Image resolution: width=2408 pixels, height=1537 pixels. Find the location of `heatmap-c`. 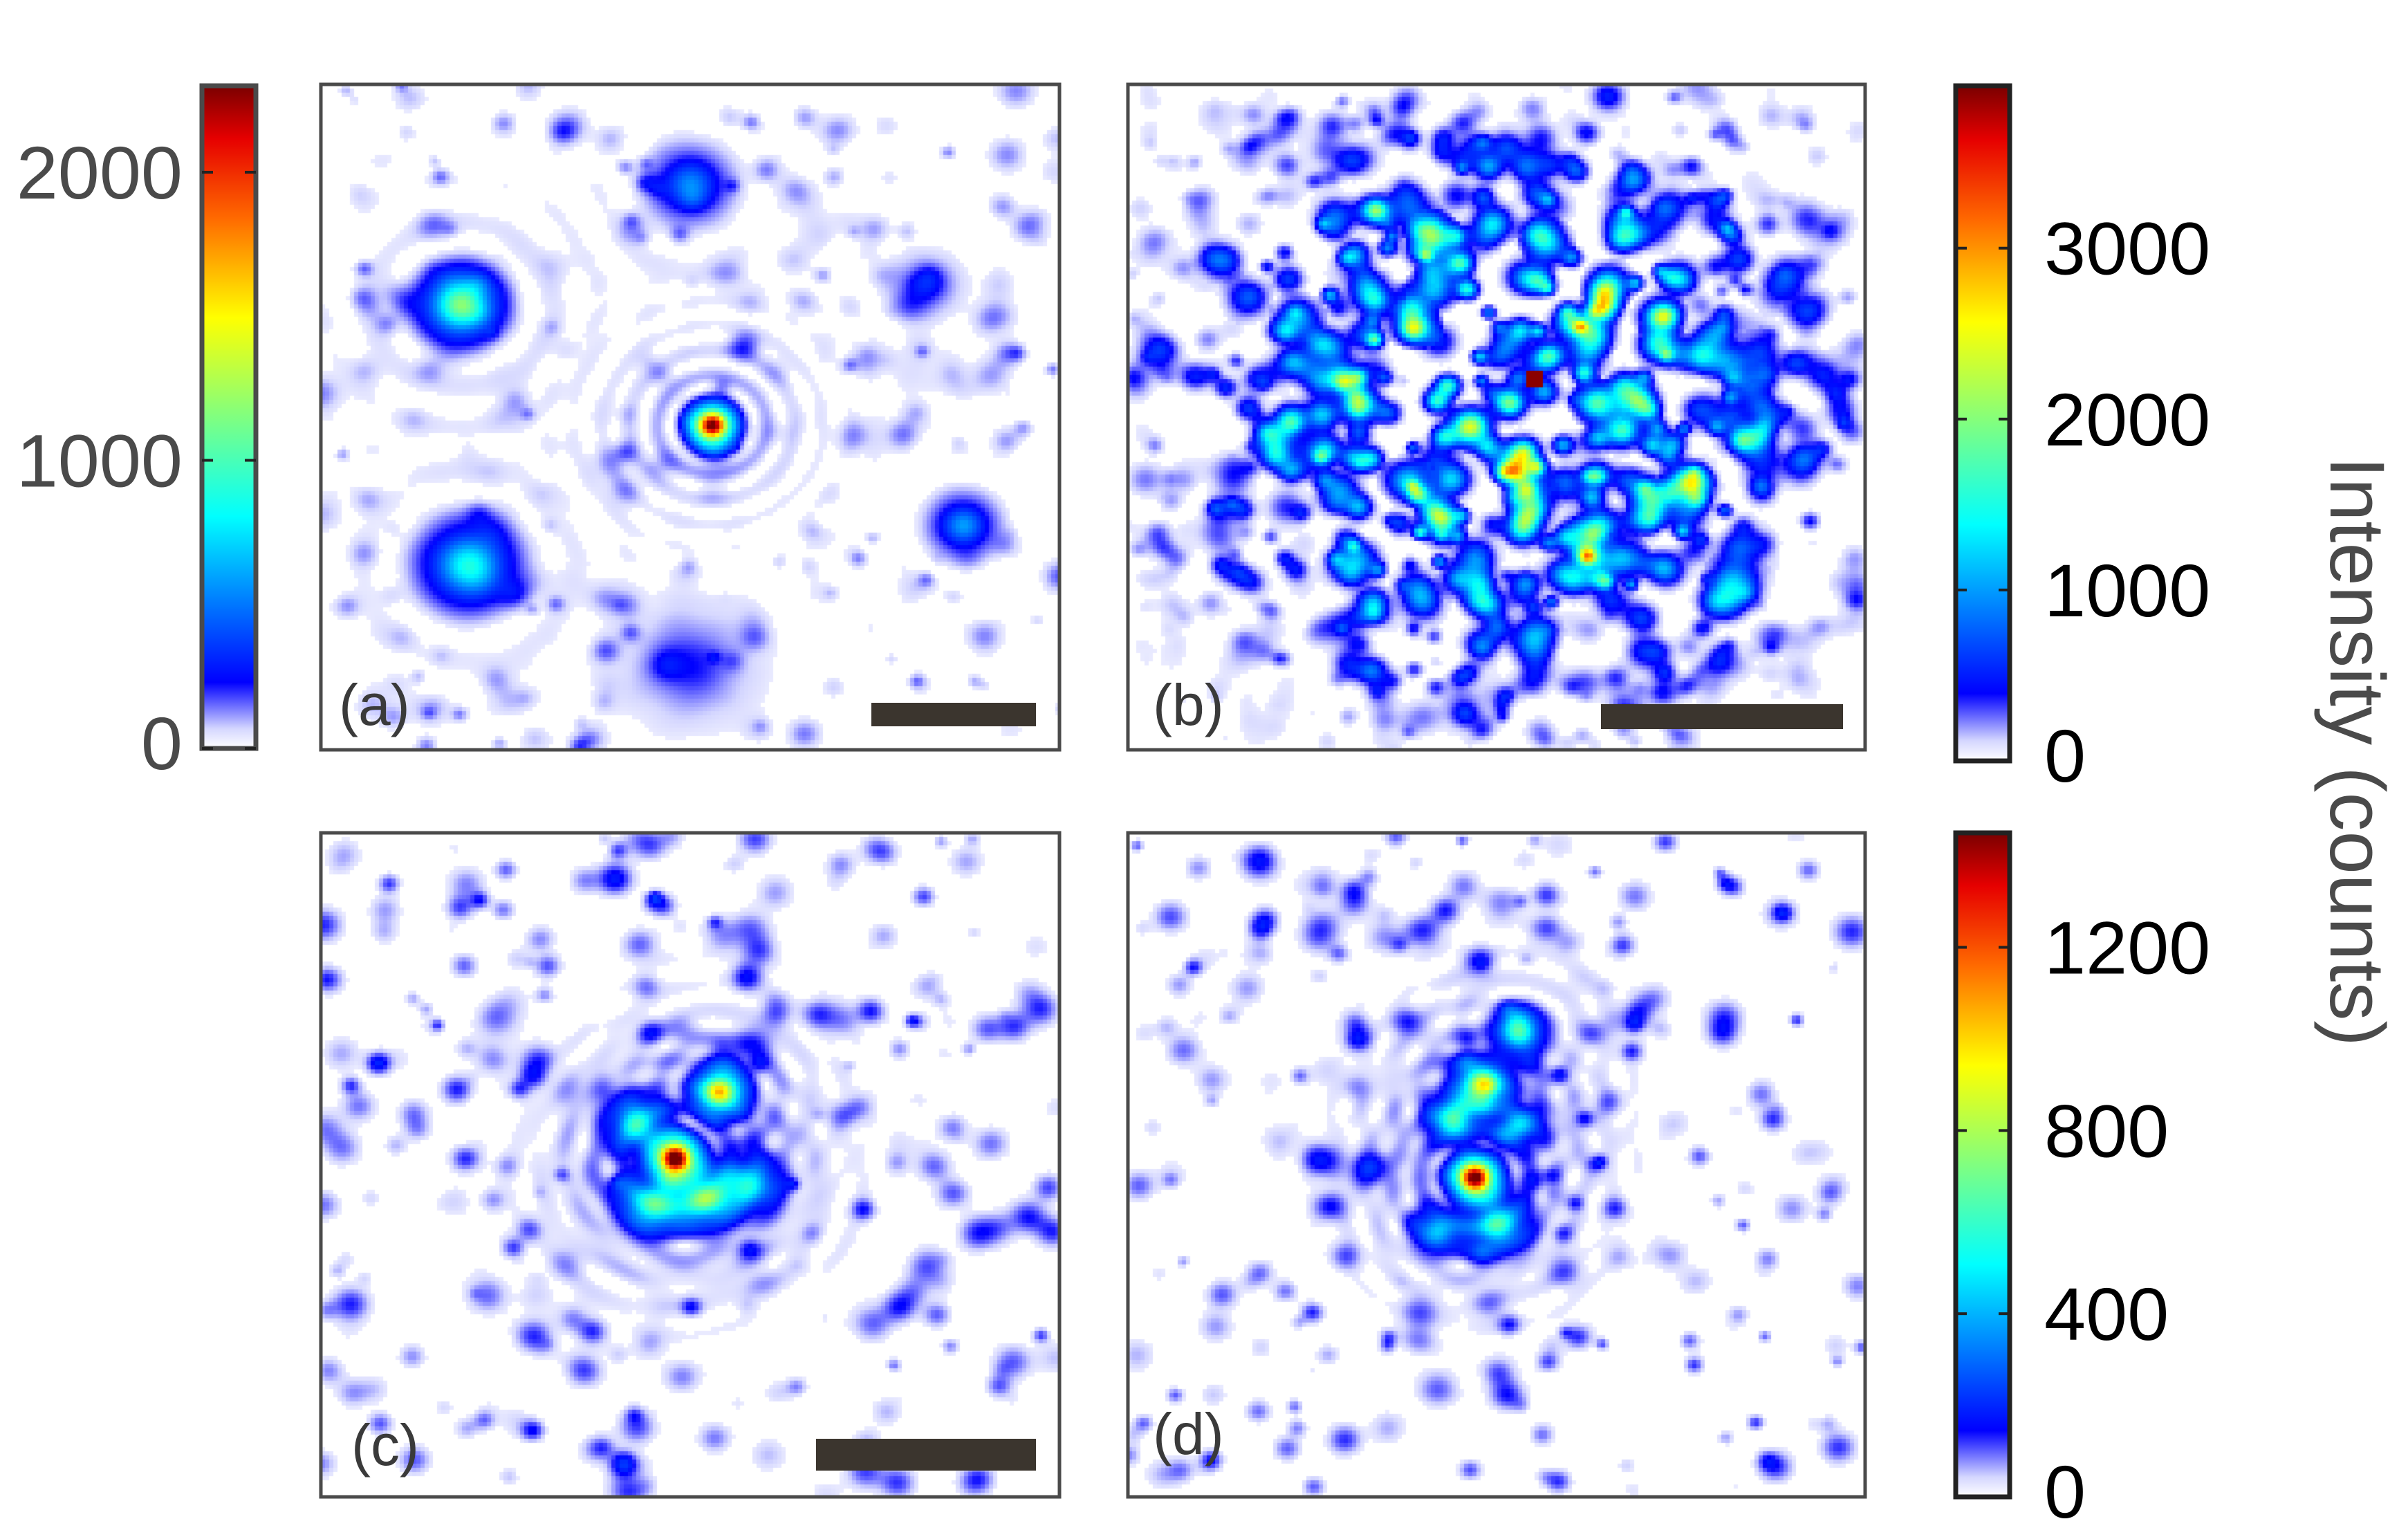

heatmap-c is located at coordinates (690, 1165).